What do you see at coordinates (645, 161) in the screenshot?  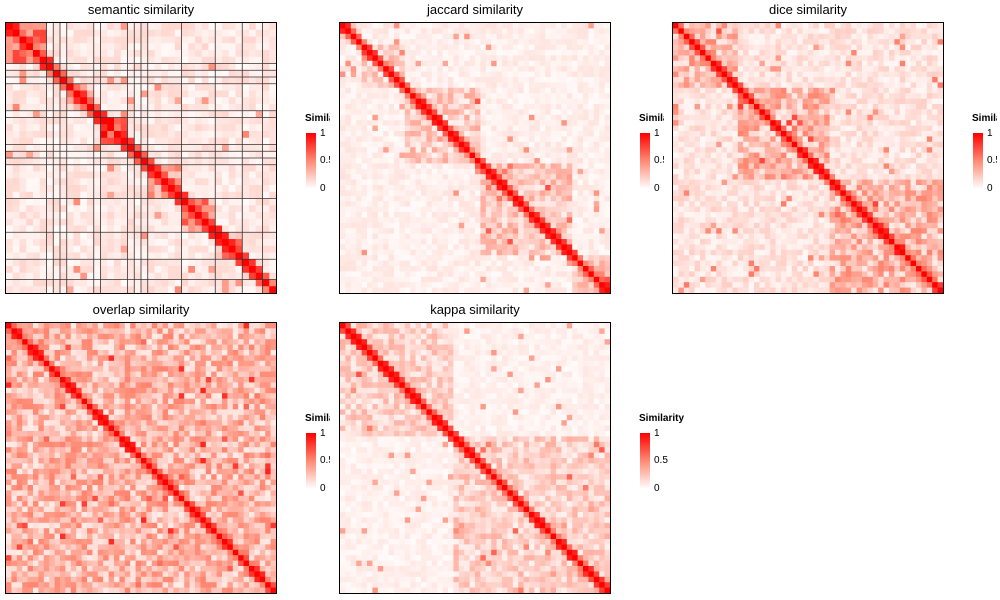 I see `legend-color-bar` at bounding box center [645, 161].